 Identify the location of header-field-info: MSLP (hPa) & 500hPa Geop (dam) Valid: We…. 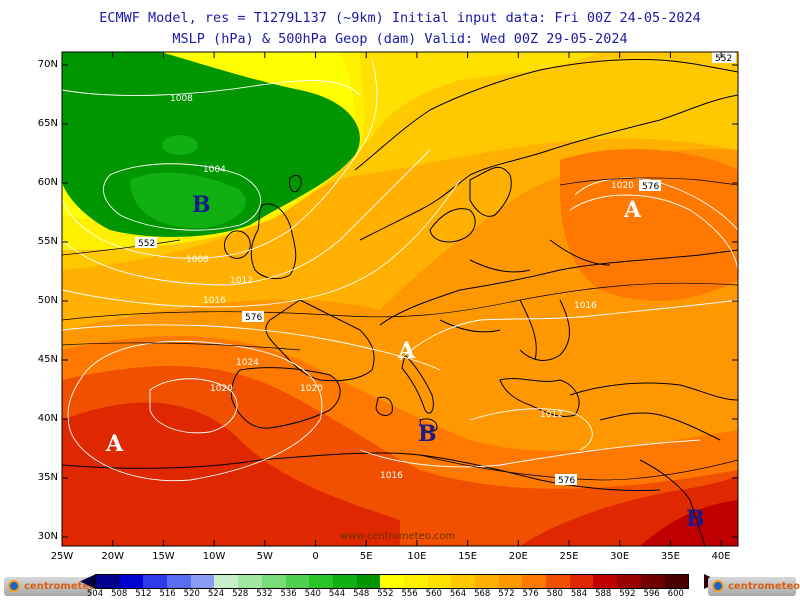
(400, 39).